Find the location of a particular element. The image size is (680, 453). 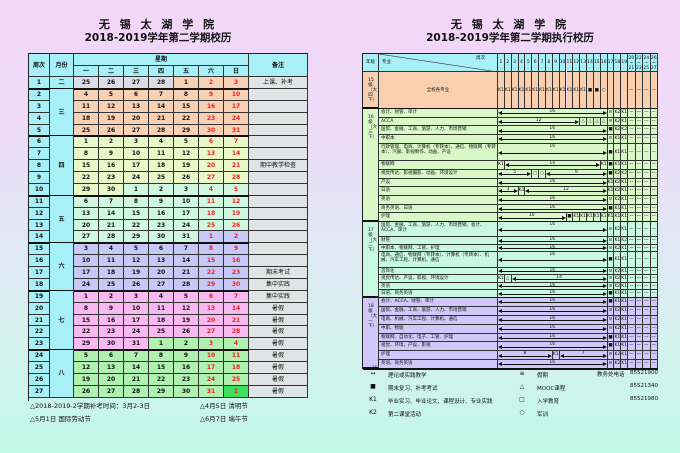

date-cell: 21 is located at coordinates (236, 166).